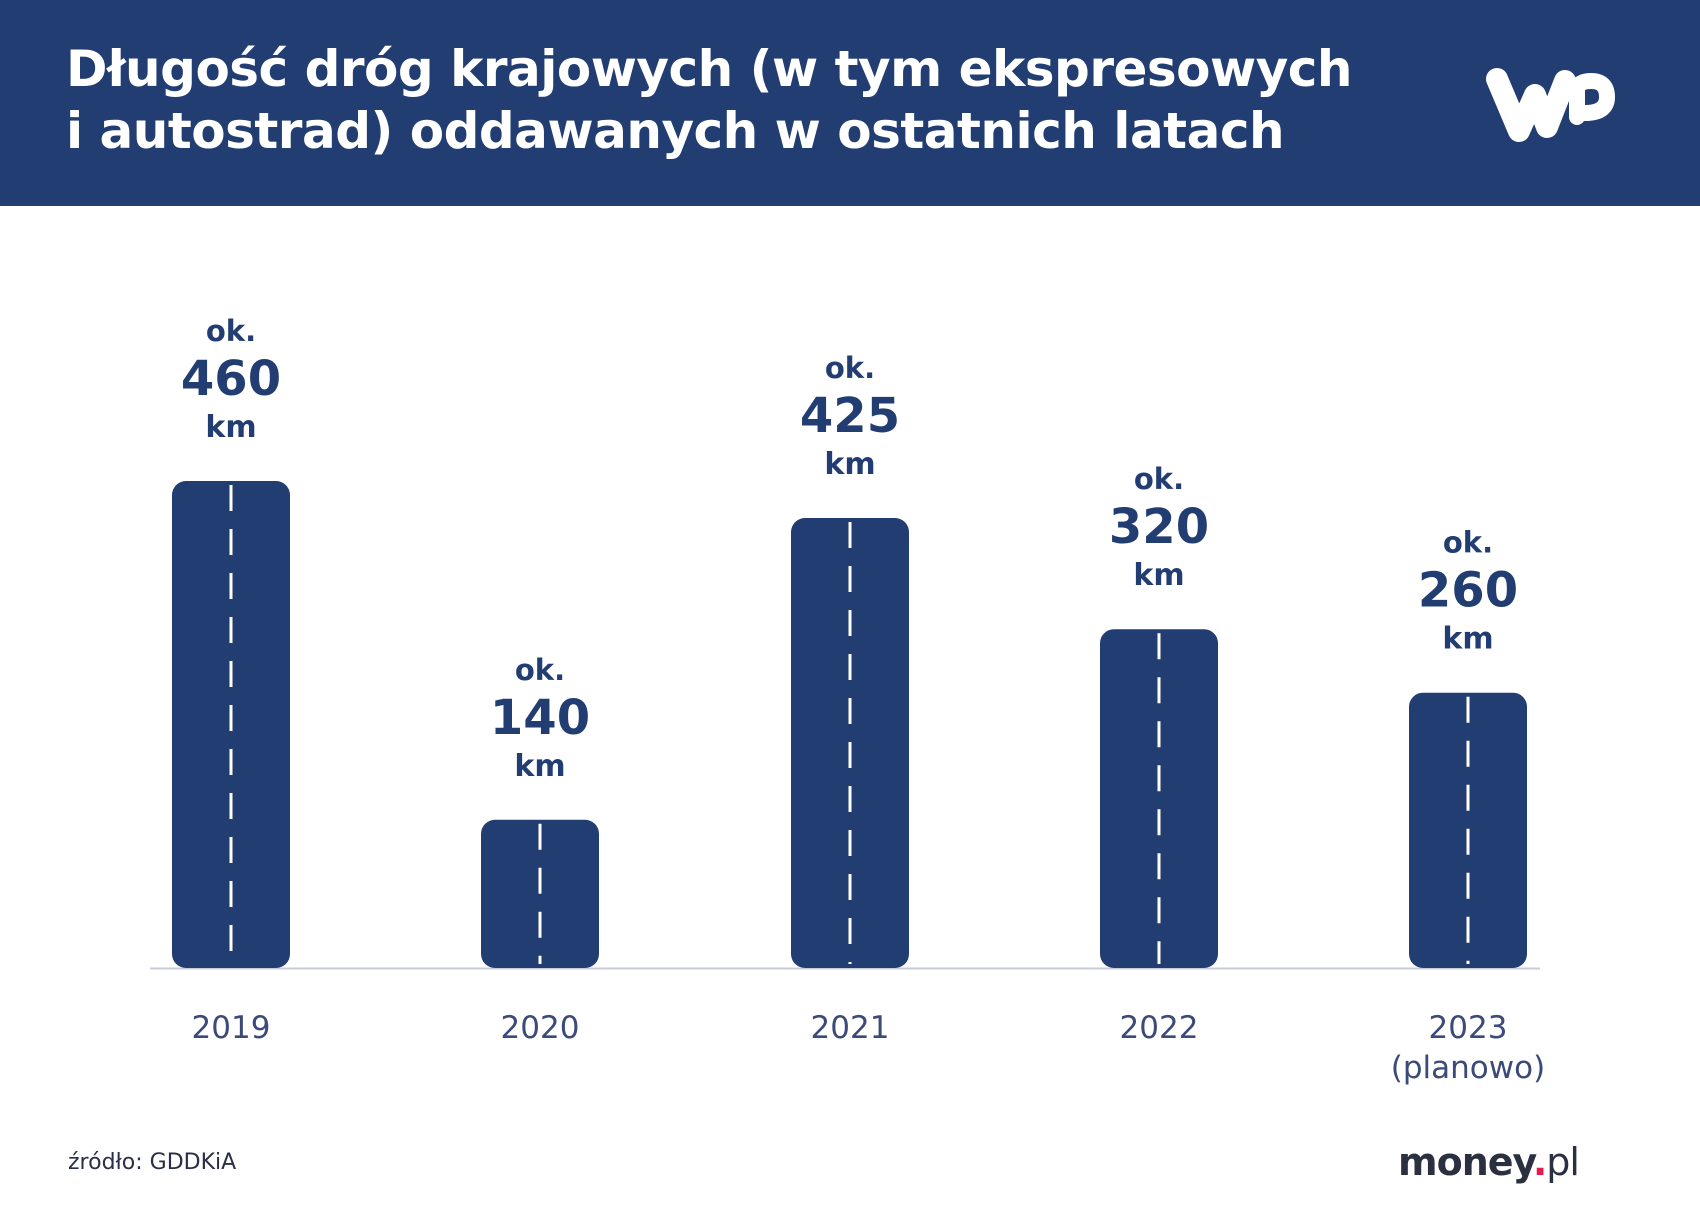 This screenshot has width=1700, height=1221. Describe the element at coordinates (1159, 798) in the screenshot. I see `bar-2022` at that location.